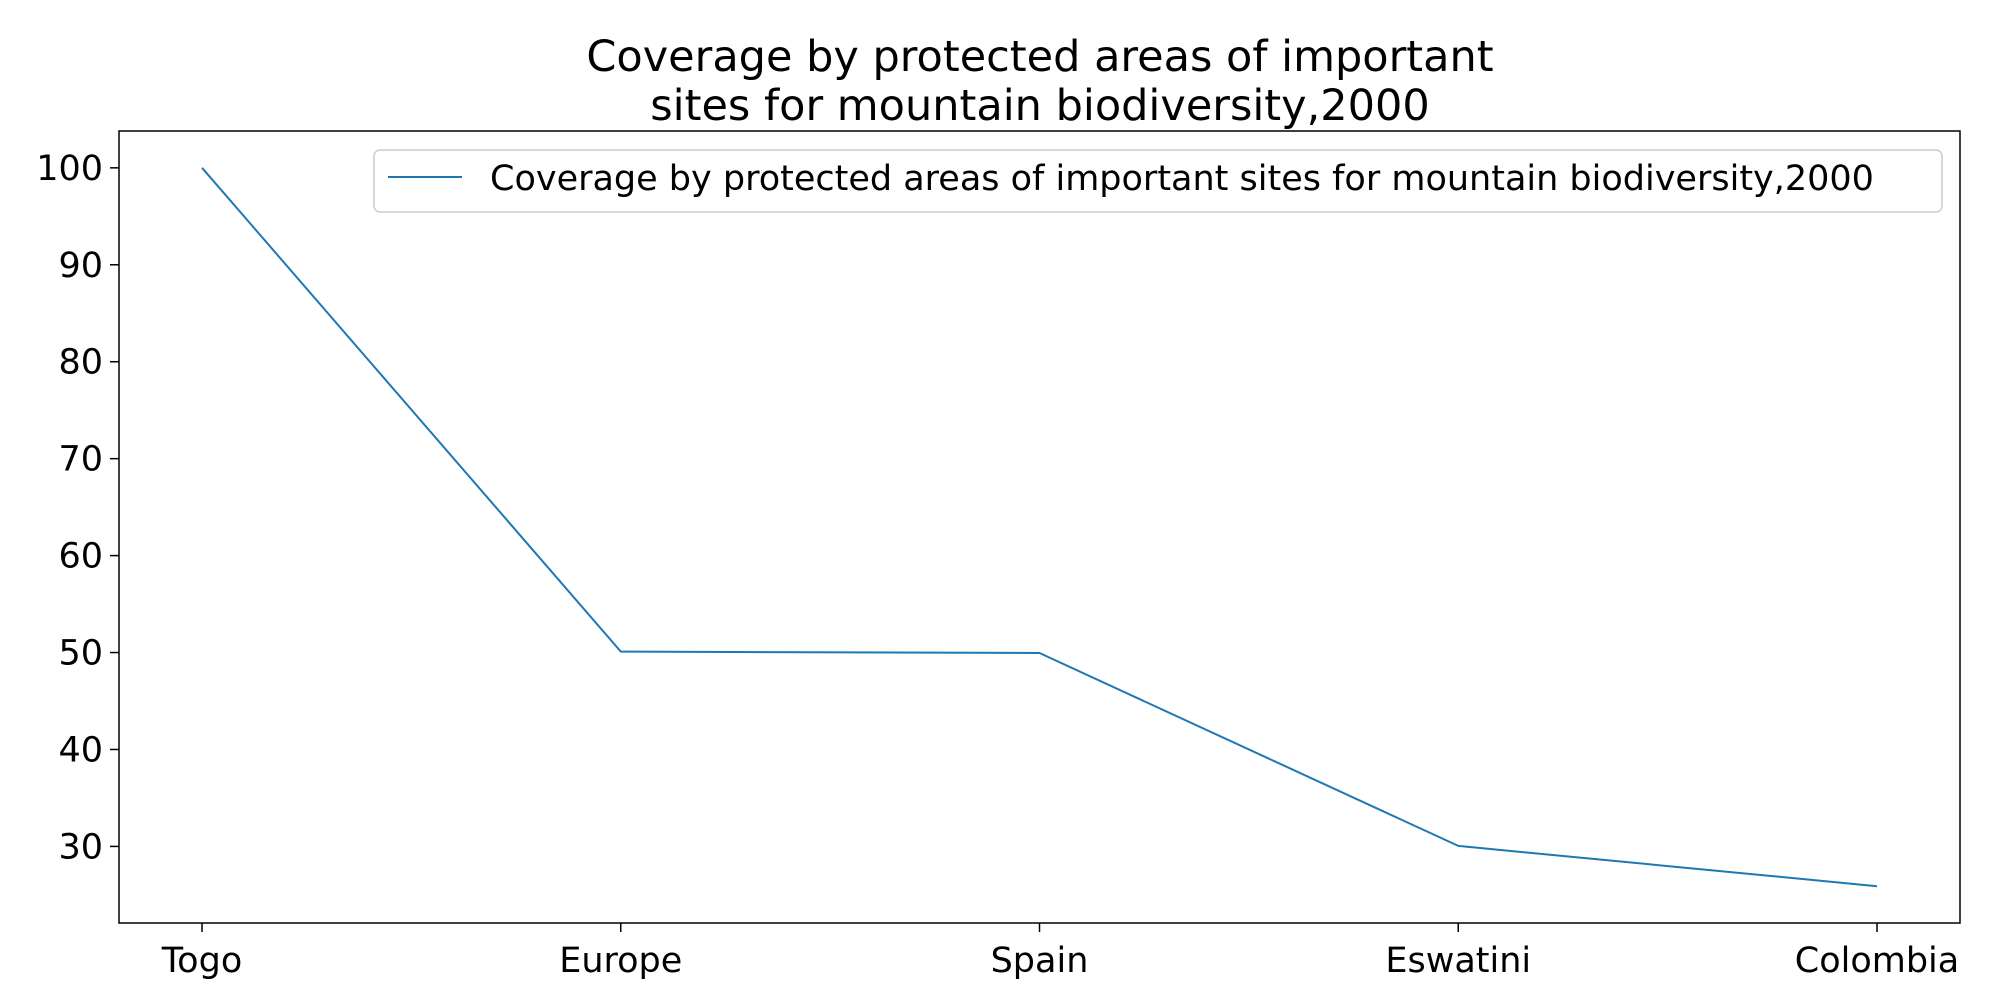  Describe the element at coordinates (201, 961) in the screenshot. I see `x-tick-label: Togo` at that location.